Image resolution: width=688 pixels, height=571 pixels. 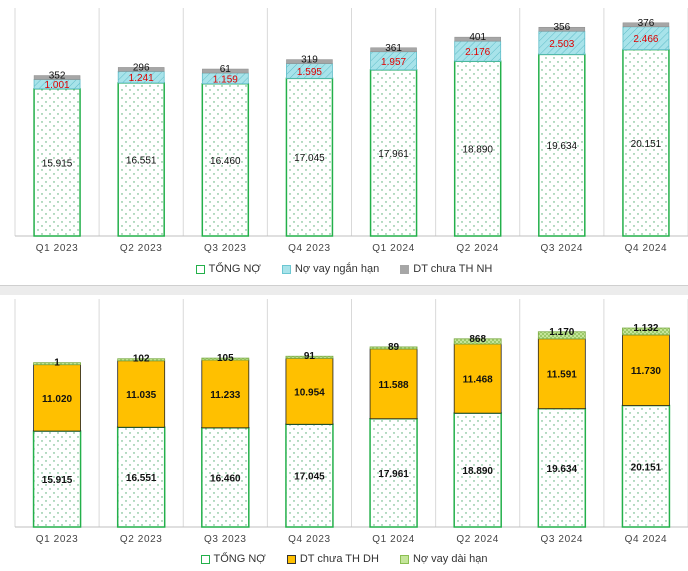 I want to click on data-label-long-loan: 91, so click(x=310, y=356).